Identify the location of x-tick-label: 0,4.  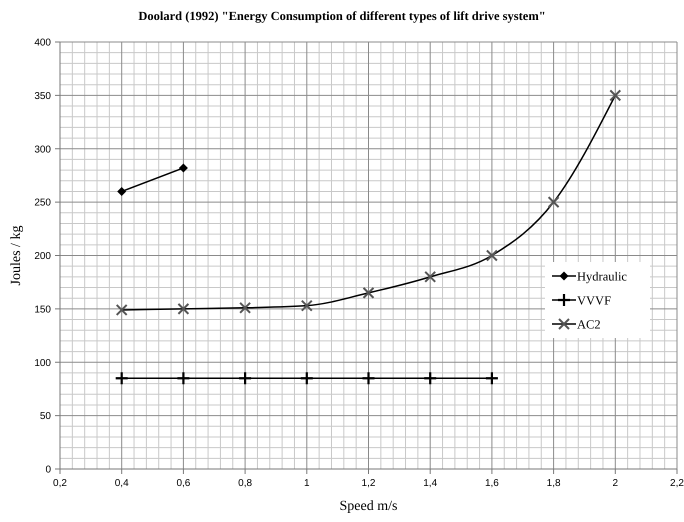
(122, 483).